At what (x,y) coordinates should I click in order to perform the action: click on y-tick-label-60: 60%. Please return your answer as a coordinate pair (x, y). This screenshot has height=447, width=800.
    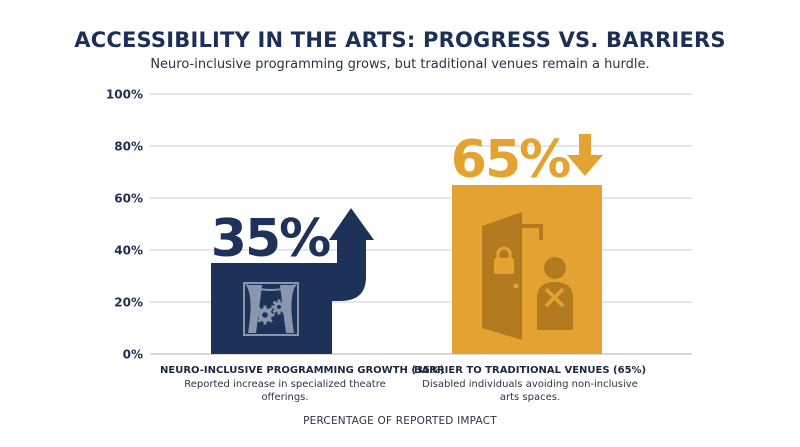
    Looking at the image, I should click on (128, 199).